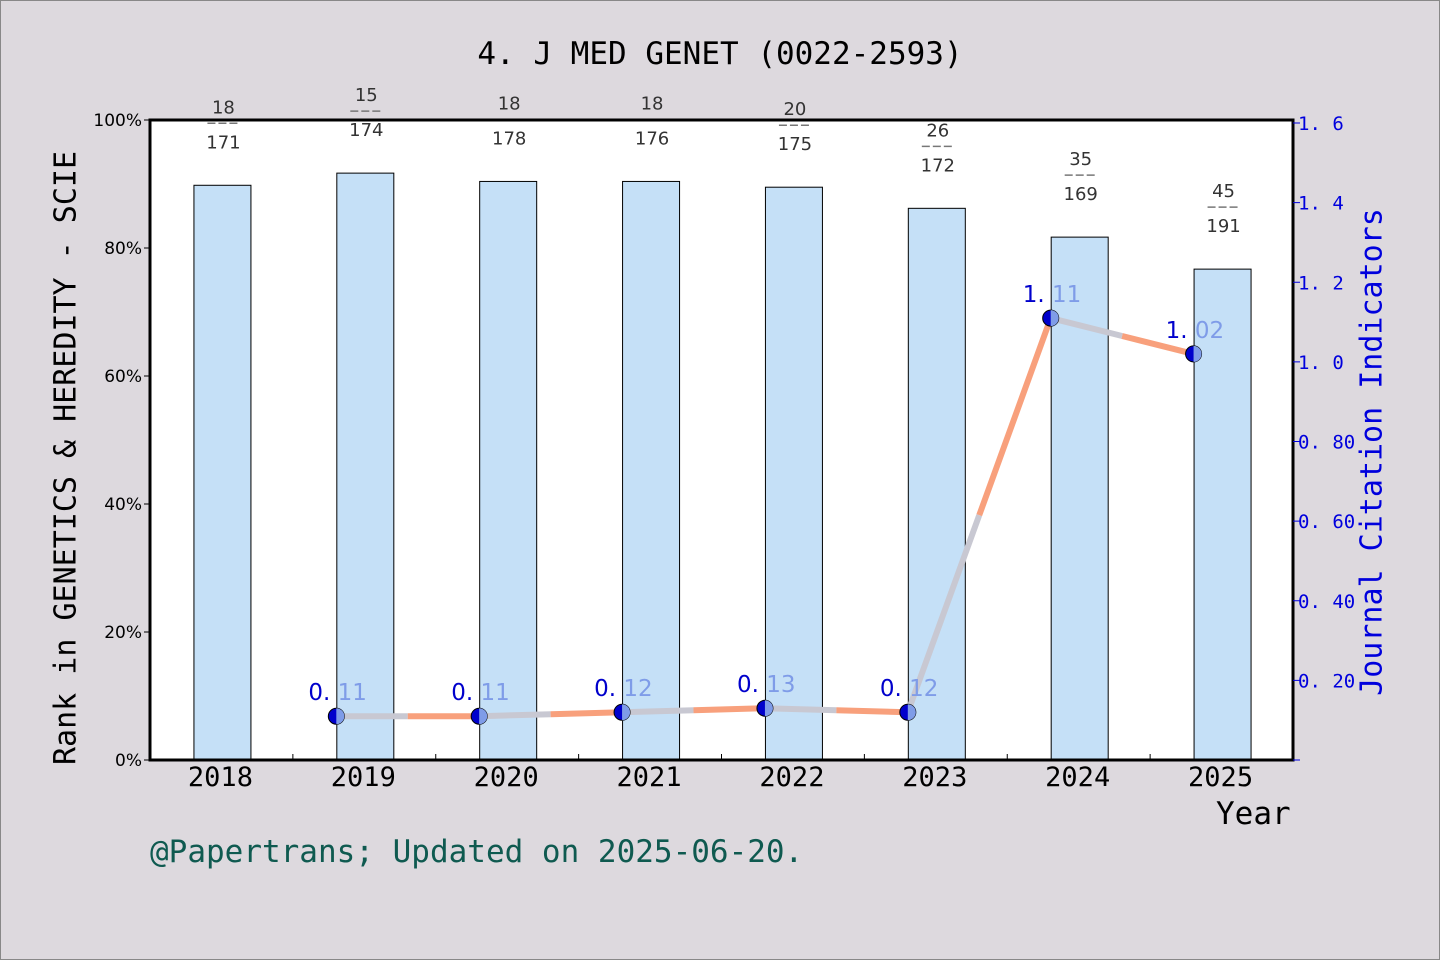 This screenshot has height=960, width=1440. I want to click on left-tick-label: 80%, so click(123, 249).